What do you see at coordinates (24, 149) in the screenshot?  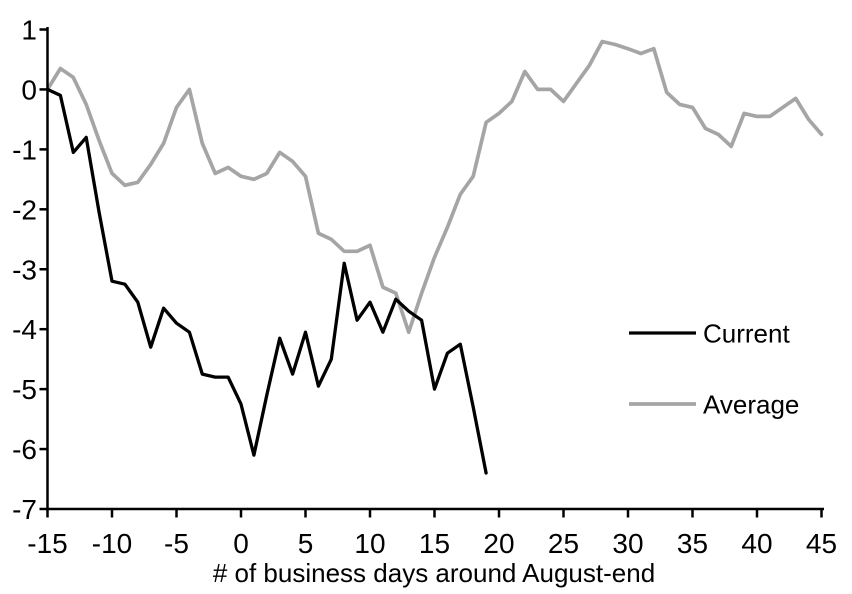 I see `y-tick-label: -1` at bounding box center [24, 149].